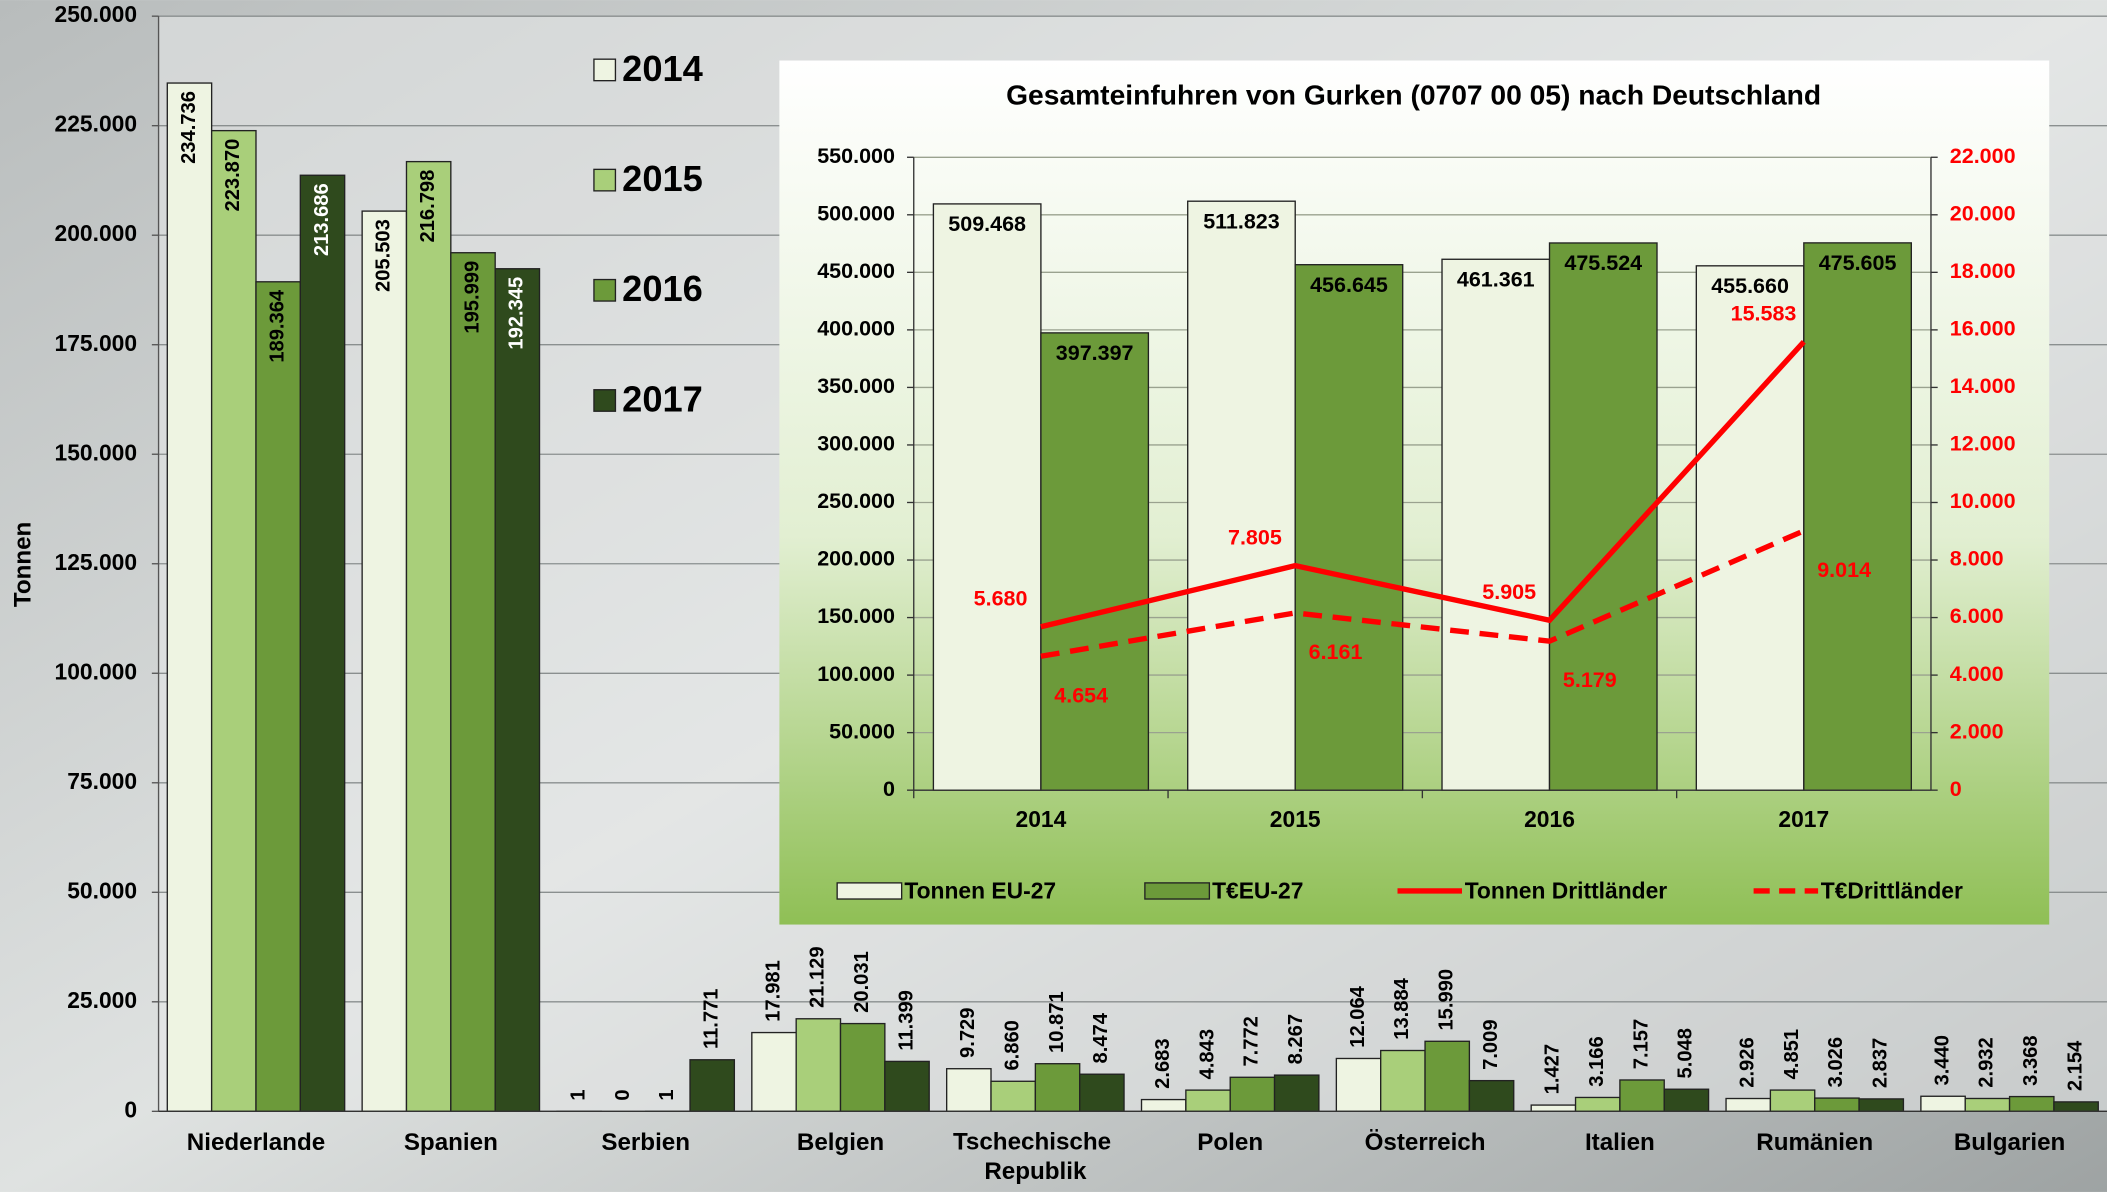  Describe the element at coordinates (1792, 1054) in the screenshot. I see `value-label: 4.851` at that location.